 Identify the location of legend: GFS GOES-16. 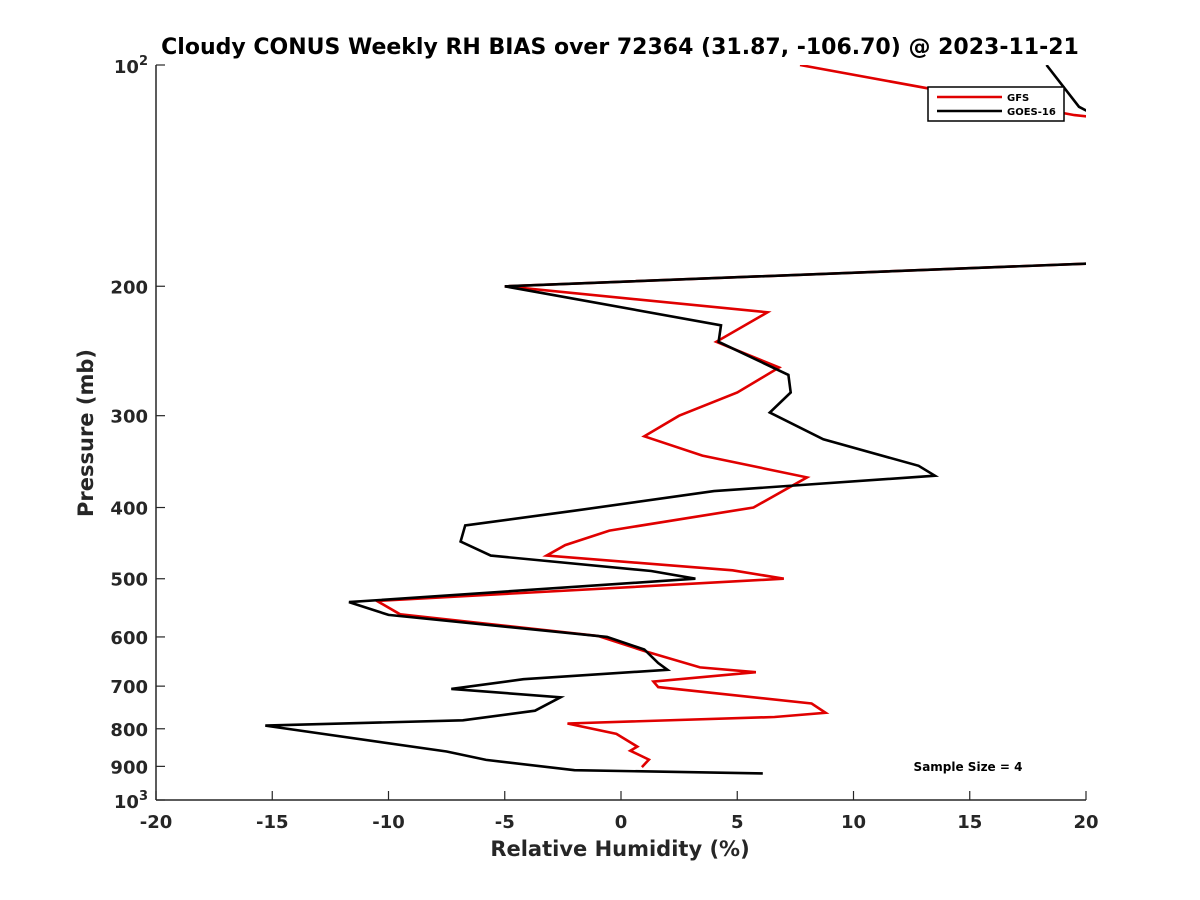
(996, 104).